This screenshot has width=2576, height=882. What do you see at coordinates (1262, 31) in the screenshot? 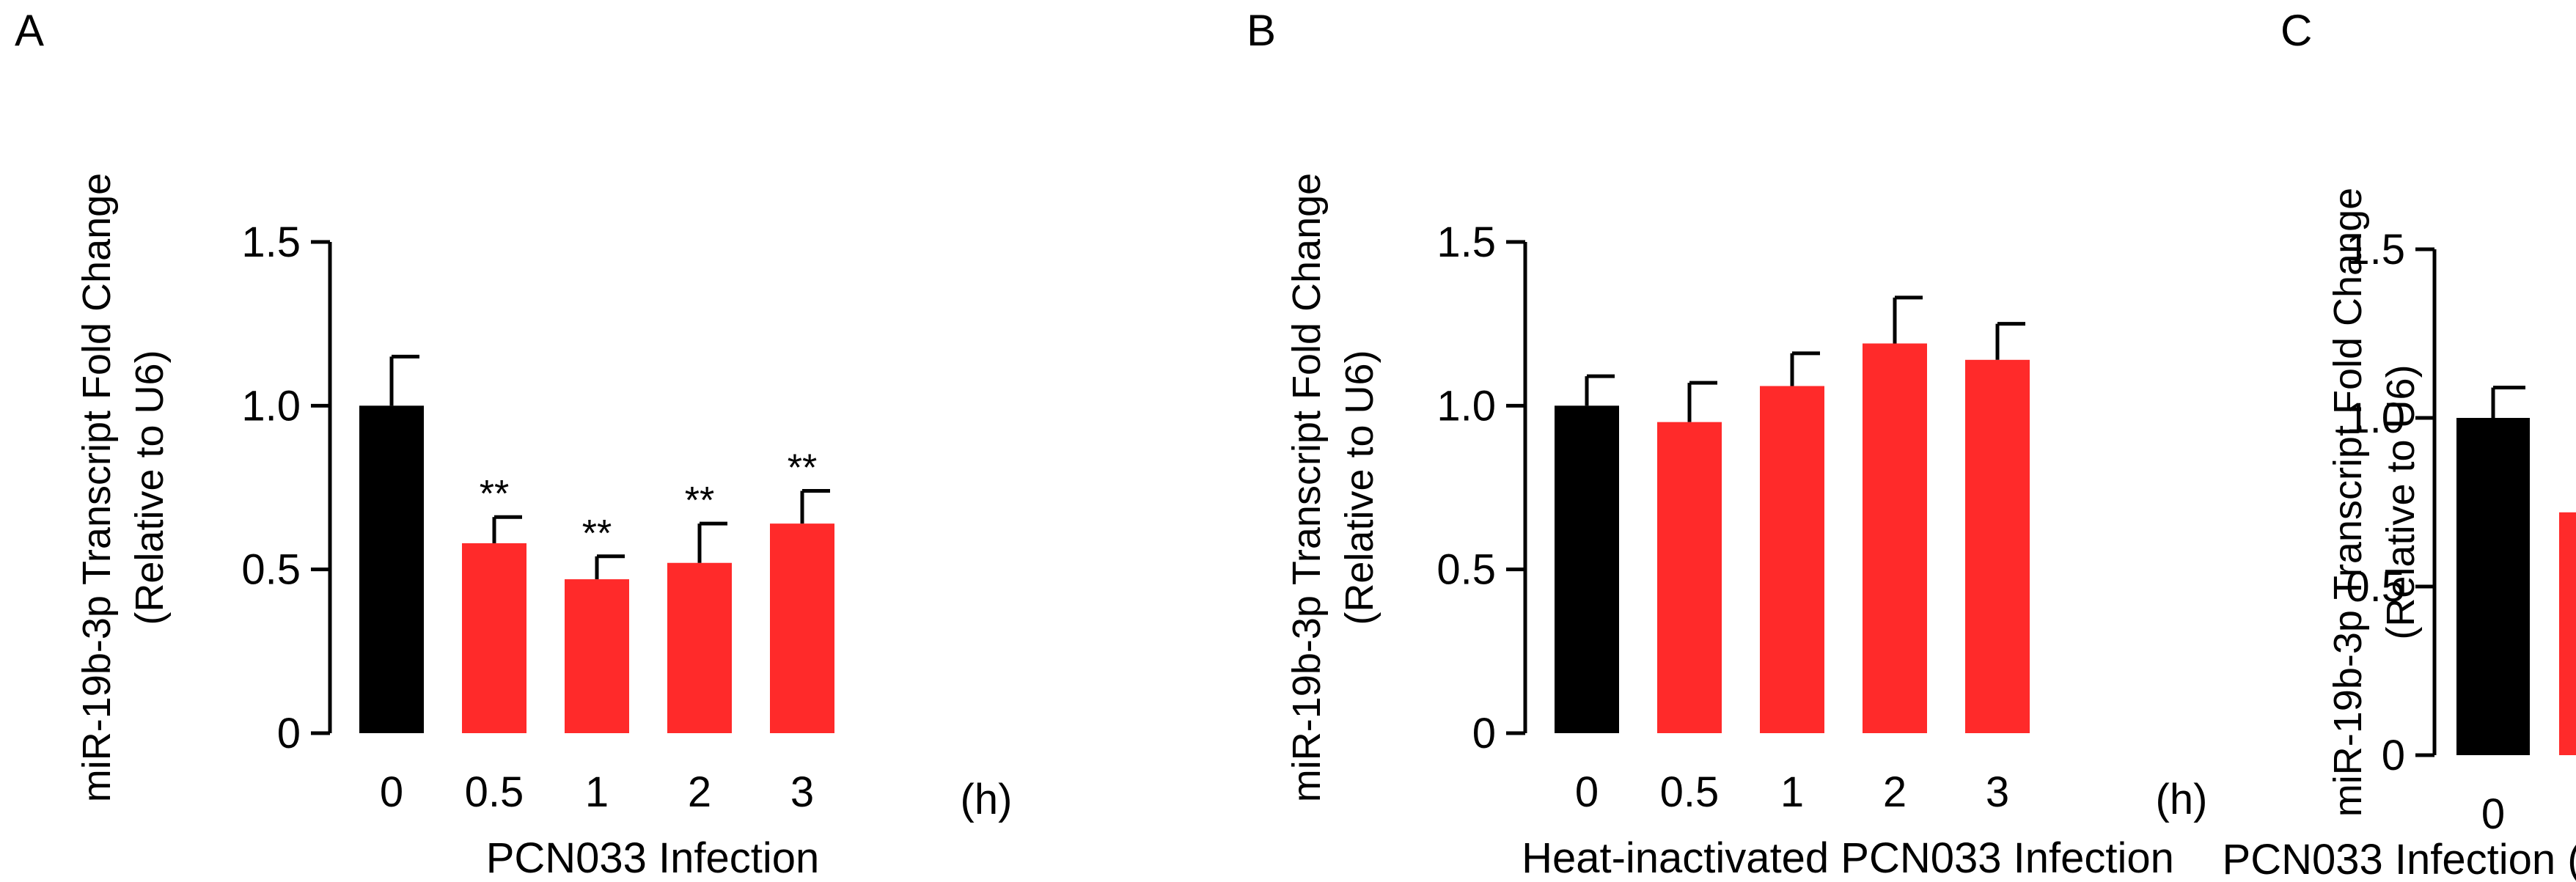
I see `panel-label: B` at bounding box center [1262, 31].